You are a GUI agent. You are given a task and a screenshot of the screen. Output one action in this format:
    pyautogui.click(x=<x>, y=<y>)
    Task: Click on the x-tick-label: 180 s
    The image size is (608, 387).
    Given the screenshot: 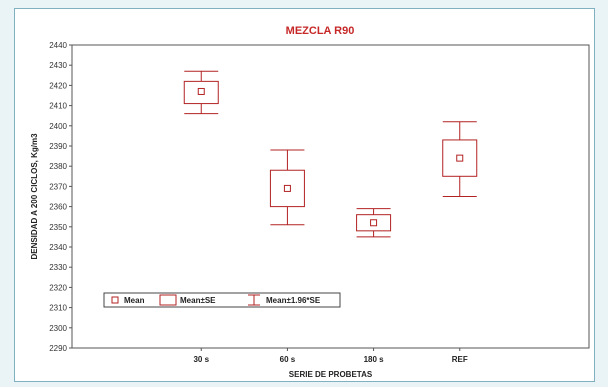 What is the action you would take?
    pyautogui.click(x=374, y=359)
    